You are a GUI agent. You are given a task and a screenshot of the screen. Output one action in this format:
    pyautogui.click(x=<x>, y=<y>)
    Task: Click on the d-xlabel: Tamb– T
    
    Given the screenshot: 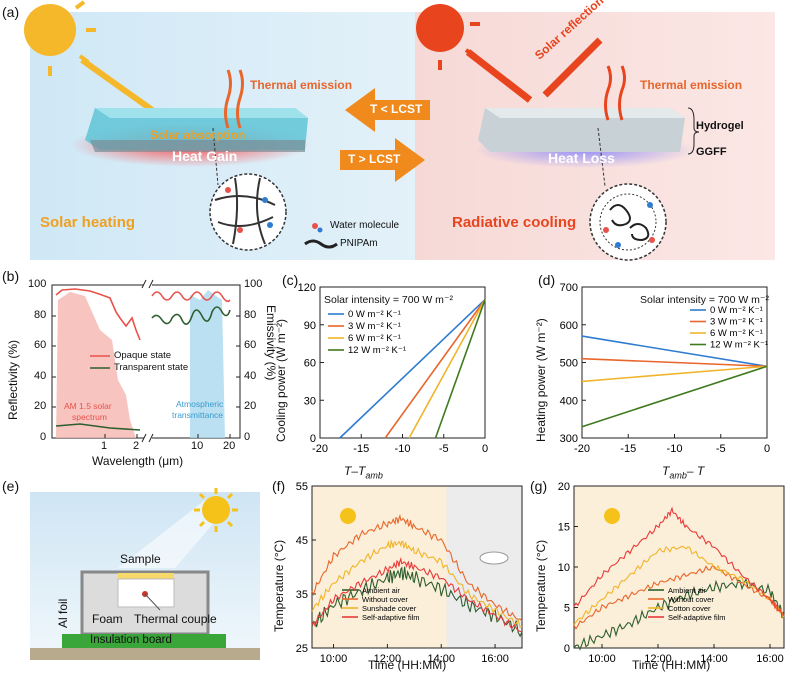 What is the action you would take?
    pyautogui.click(x=683, y=472)
    